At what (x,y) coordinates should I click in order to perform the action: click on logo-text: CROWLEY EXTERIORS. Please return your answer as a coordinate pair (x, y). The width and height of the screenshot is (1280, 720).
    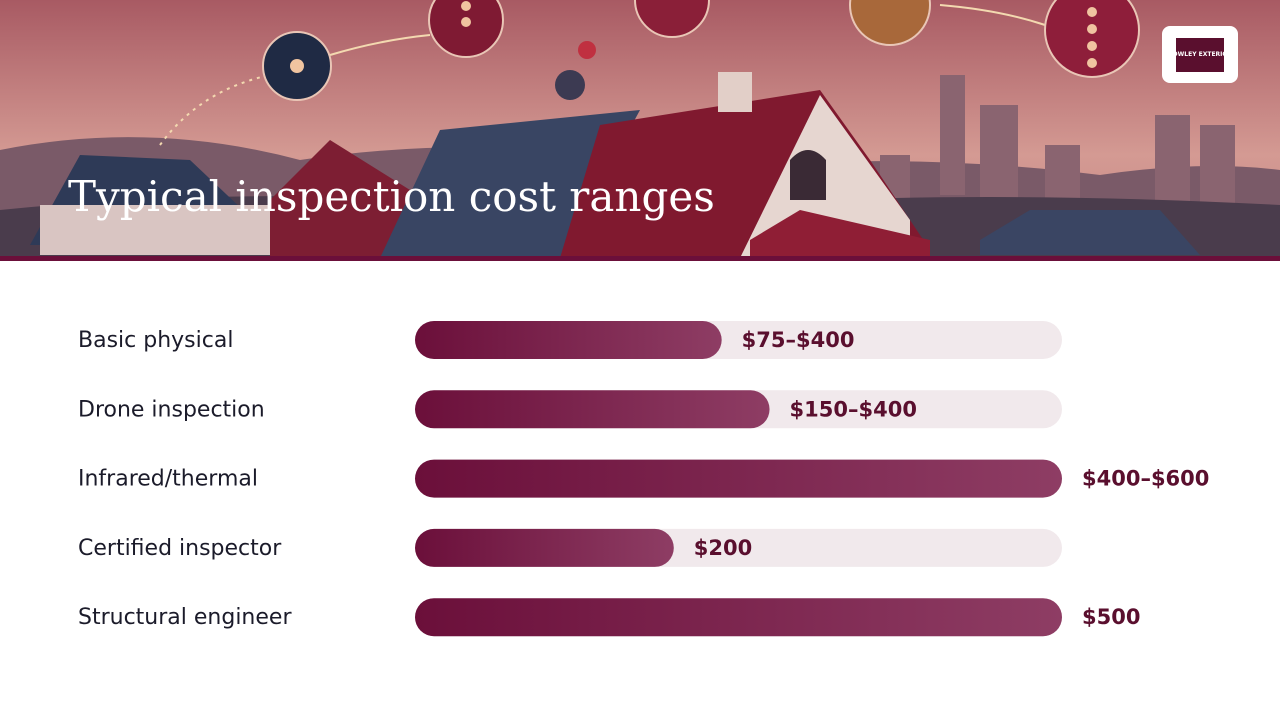
    Looking at the image, I should click on (1200, 54).